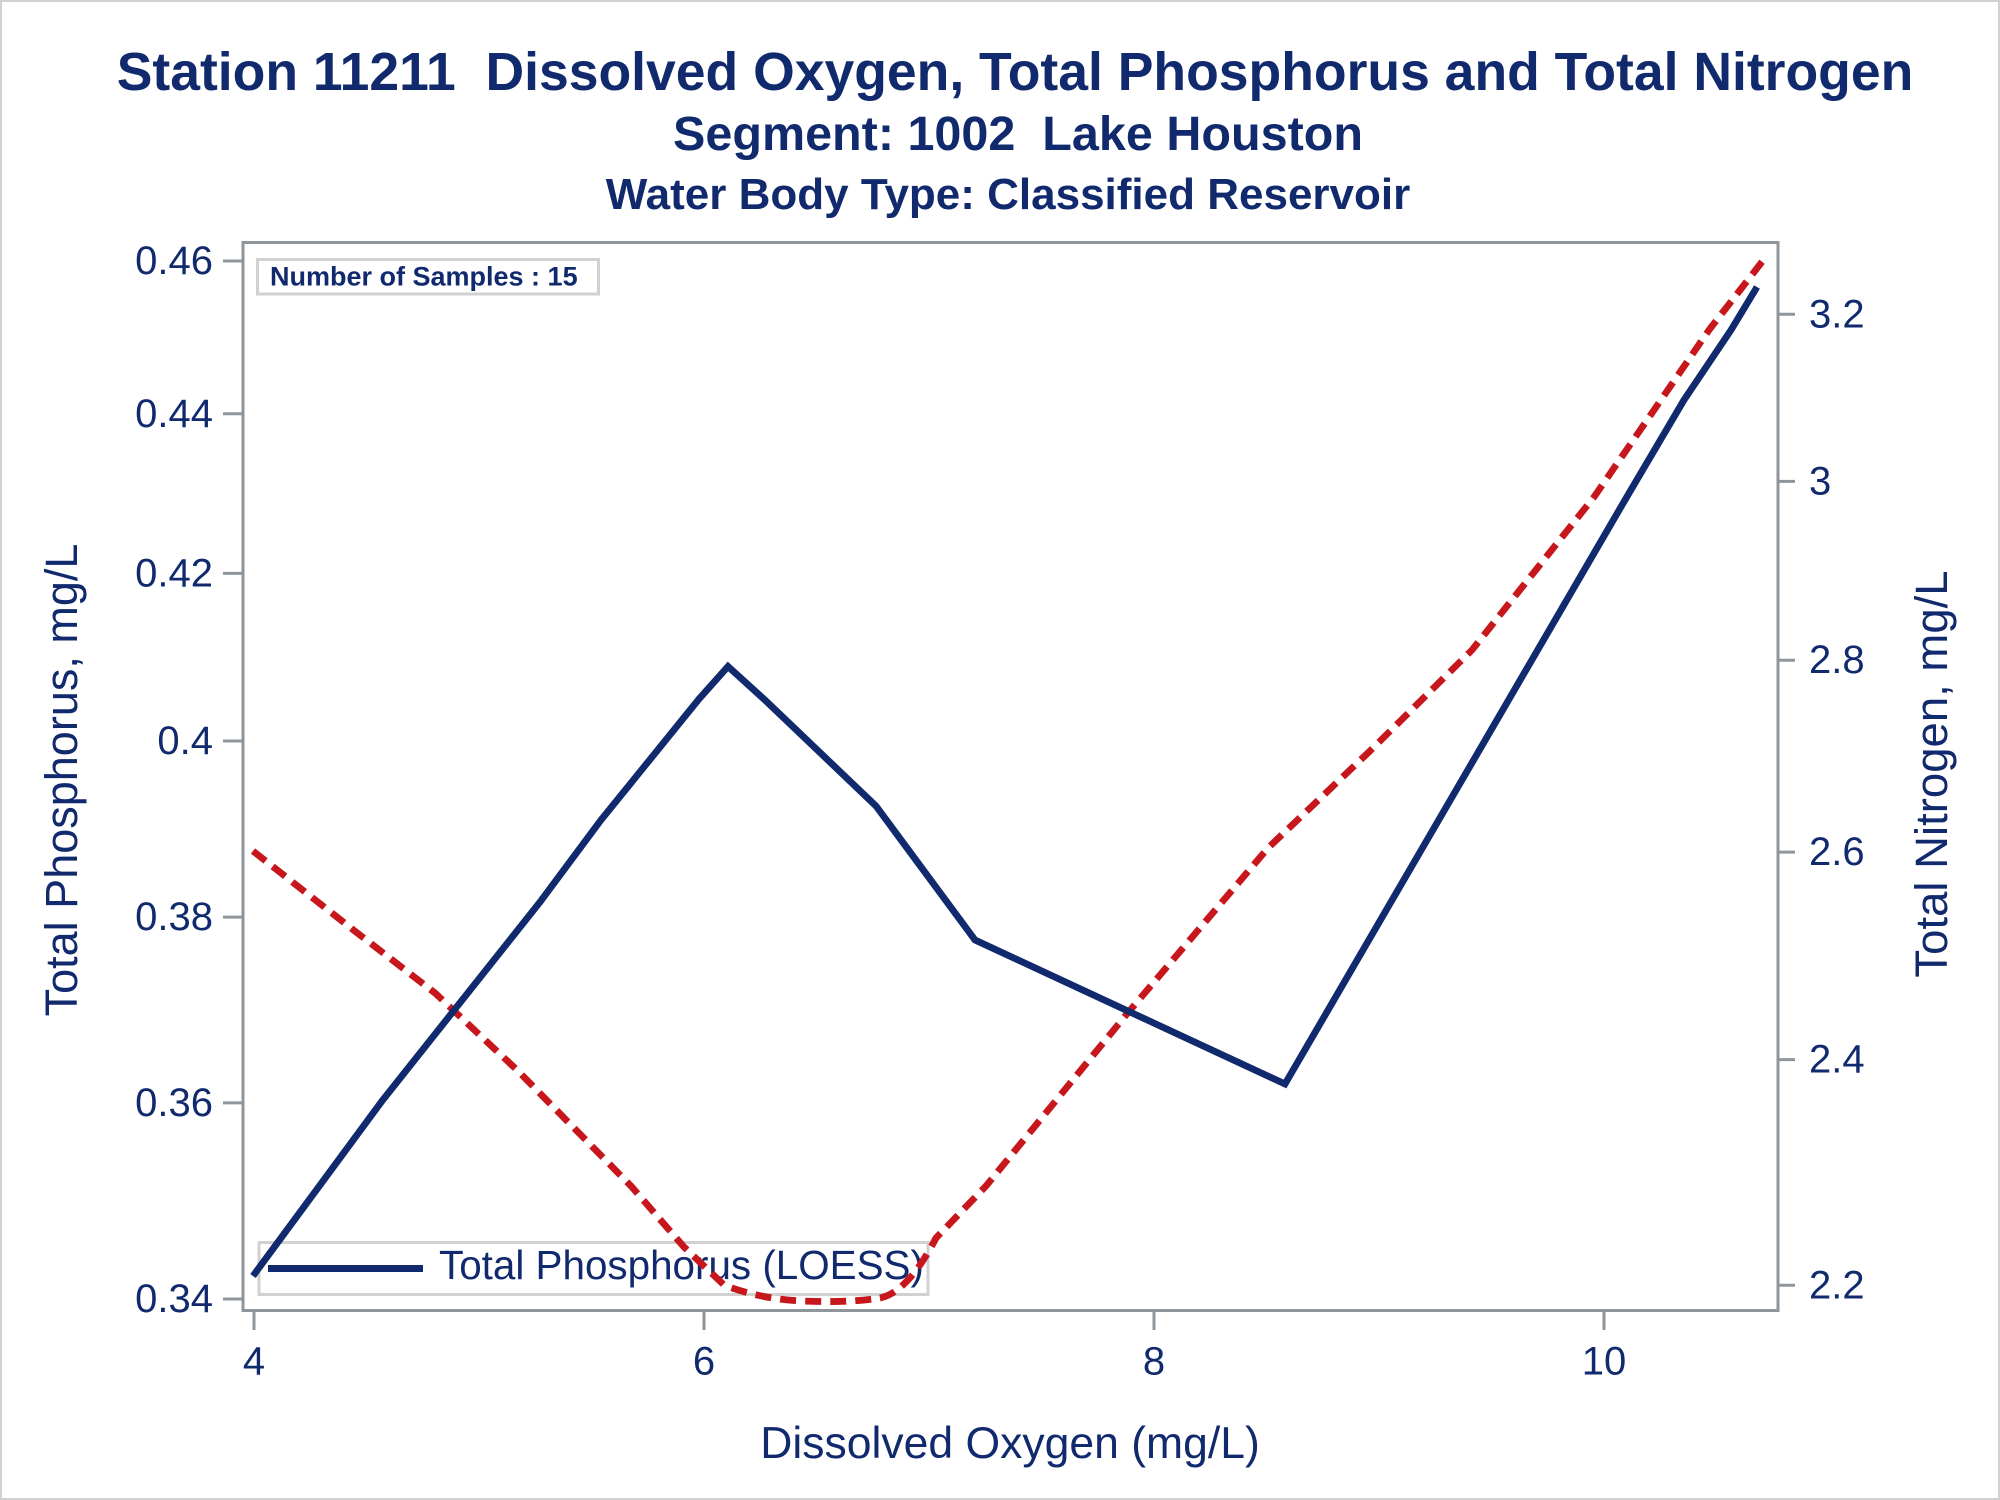 Image resolution: width=2000 pixels, height=1500 pixels. What do you see at coordinates (174, 917) in the screenshot?
I see `svg-text: 0.38` at bounding box center [174, 917].